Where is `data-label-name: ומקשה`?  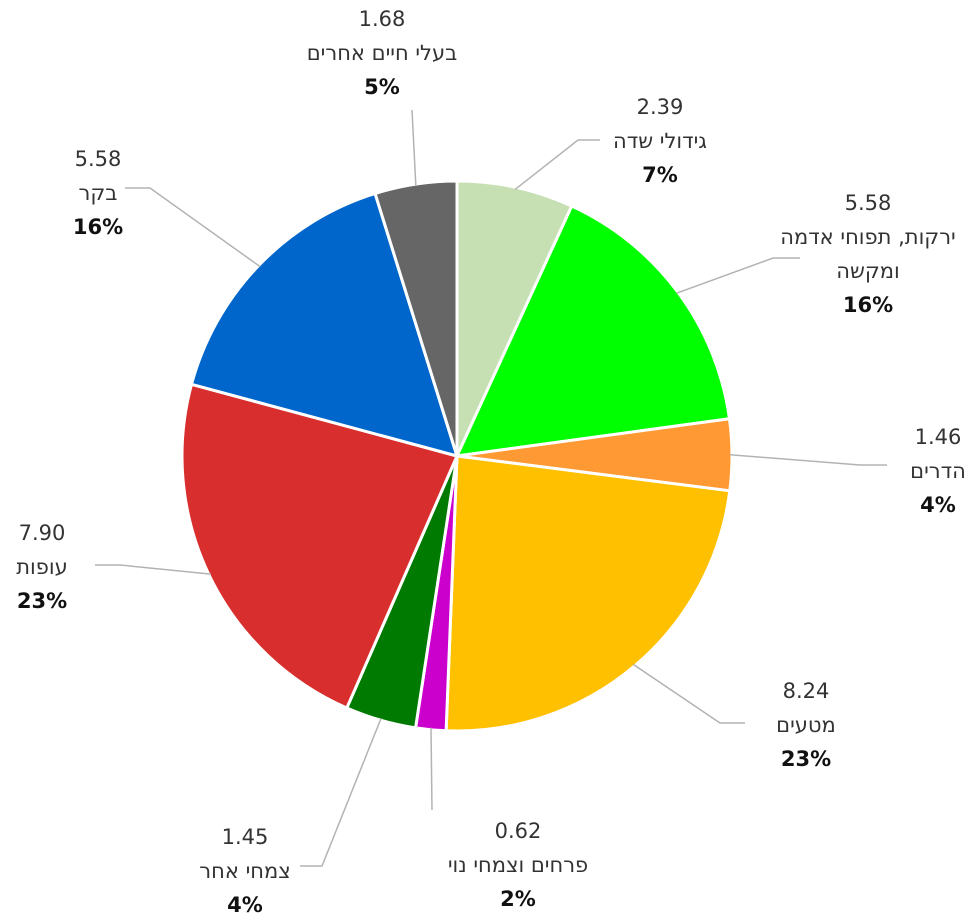 data-label-name: ומקשה is located at coordinates (867, 271).